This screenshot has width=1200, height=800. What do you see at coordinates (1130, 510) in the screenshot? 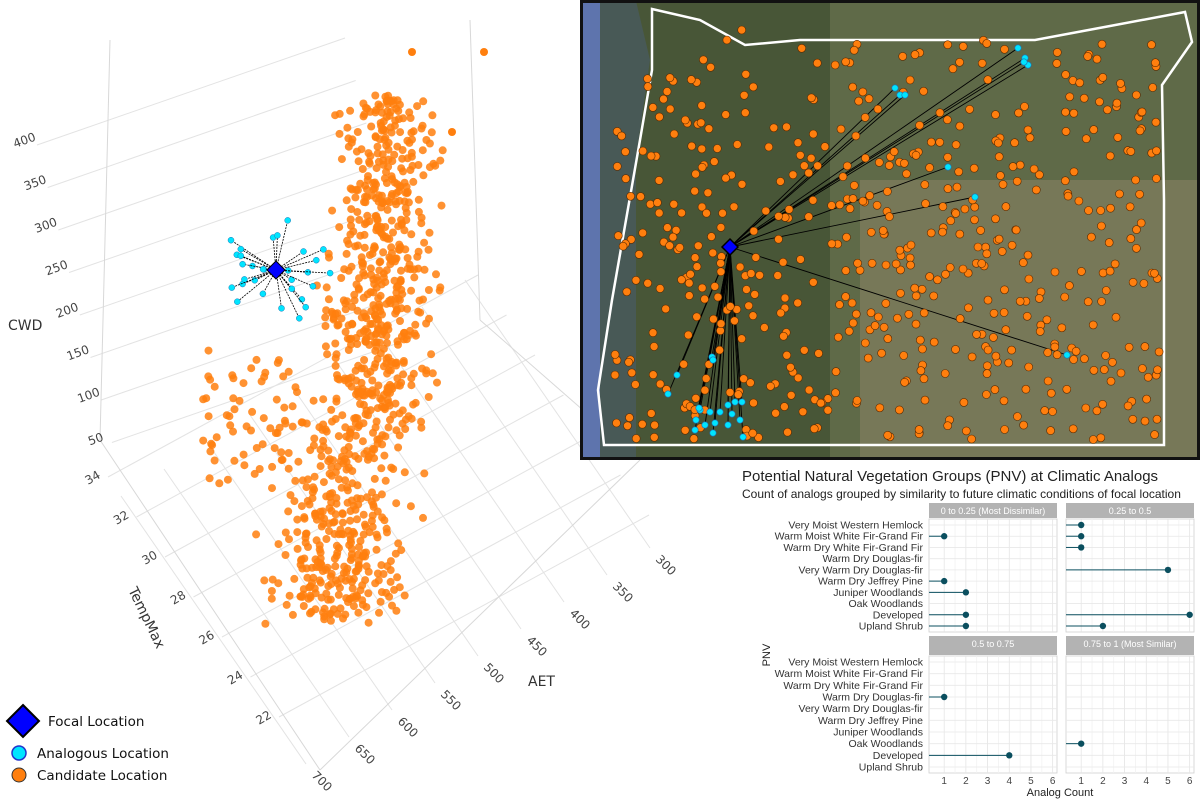
I see `facet-strip` at bounding box center [1130, 510].